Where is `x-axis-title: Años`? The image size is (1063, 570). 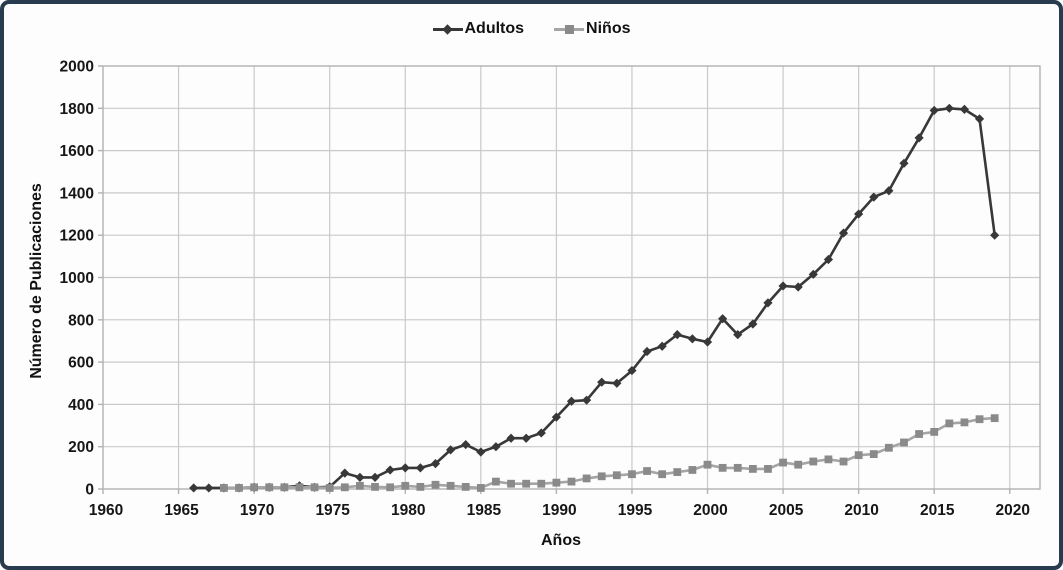
x-axis-title: Años is located at coordinates (561, 540).